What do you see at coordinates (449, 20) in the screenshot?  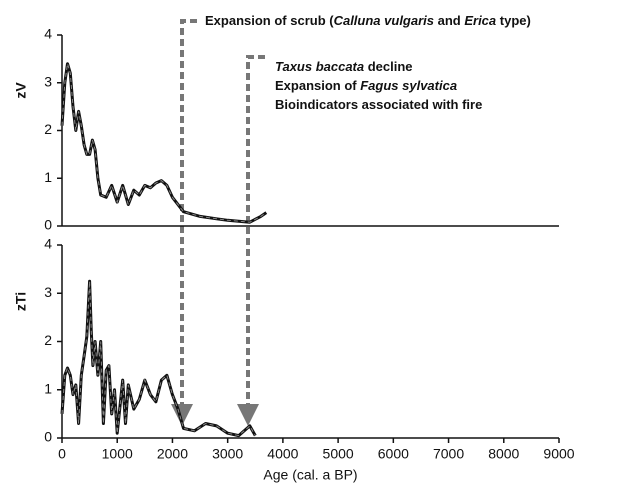 I see `annotation-run: and` at bounding box center [449, 20].